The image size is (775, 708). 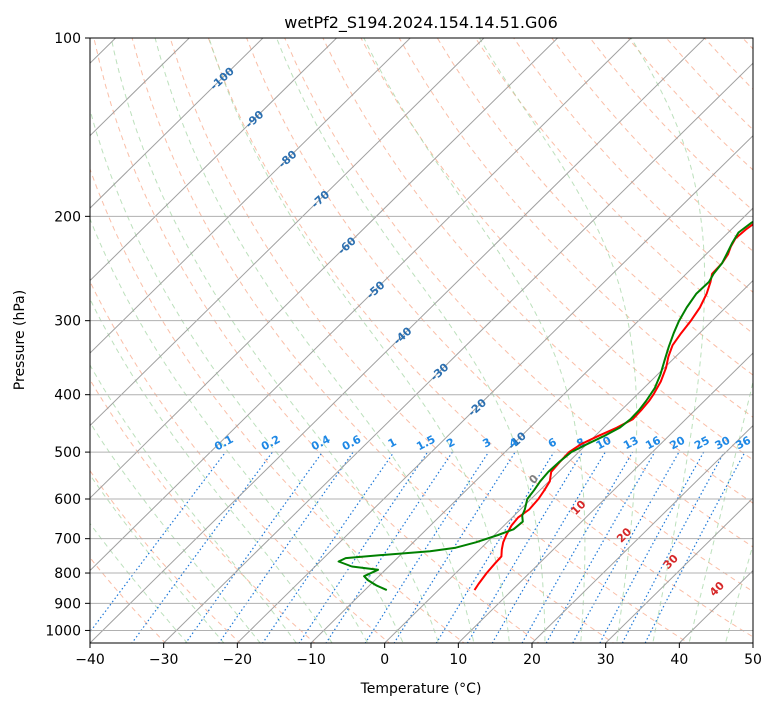 I want to click on x-tick-label: 30, so click(x=606, y=660).